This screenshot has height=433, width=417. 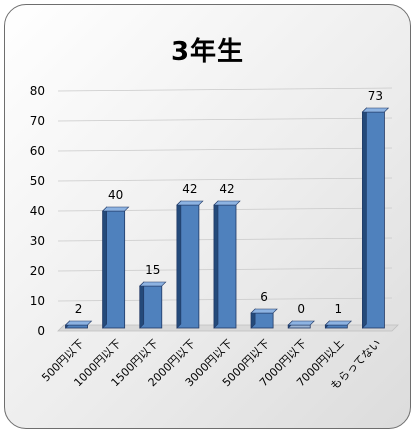 I want to click on y-tick-label: 50, so click(x=37, y=181).